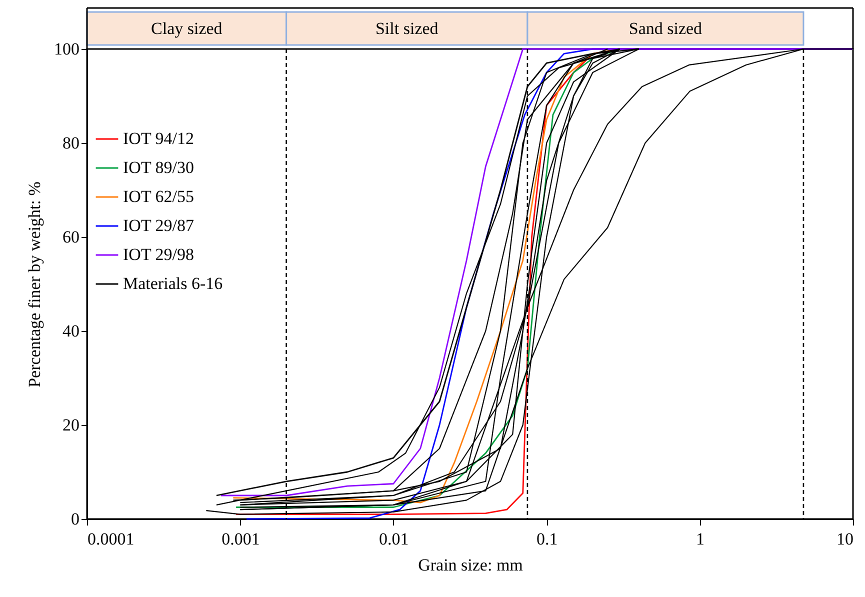 This screenshot has width=865, height=597. What do you see at coordinates (407, 28) in the screenshot?
I see `text: Silt sized` at bounding box center [407, 28].